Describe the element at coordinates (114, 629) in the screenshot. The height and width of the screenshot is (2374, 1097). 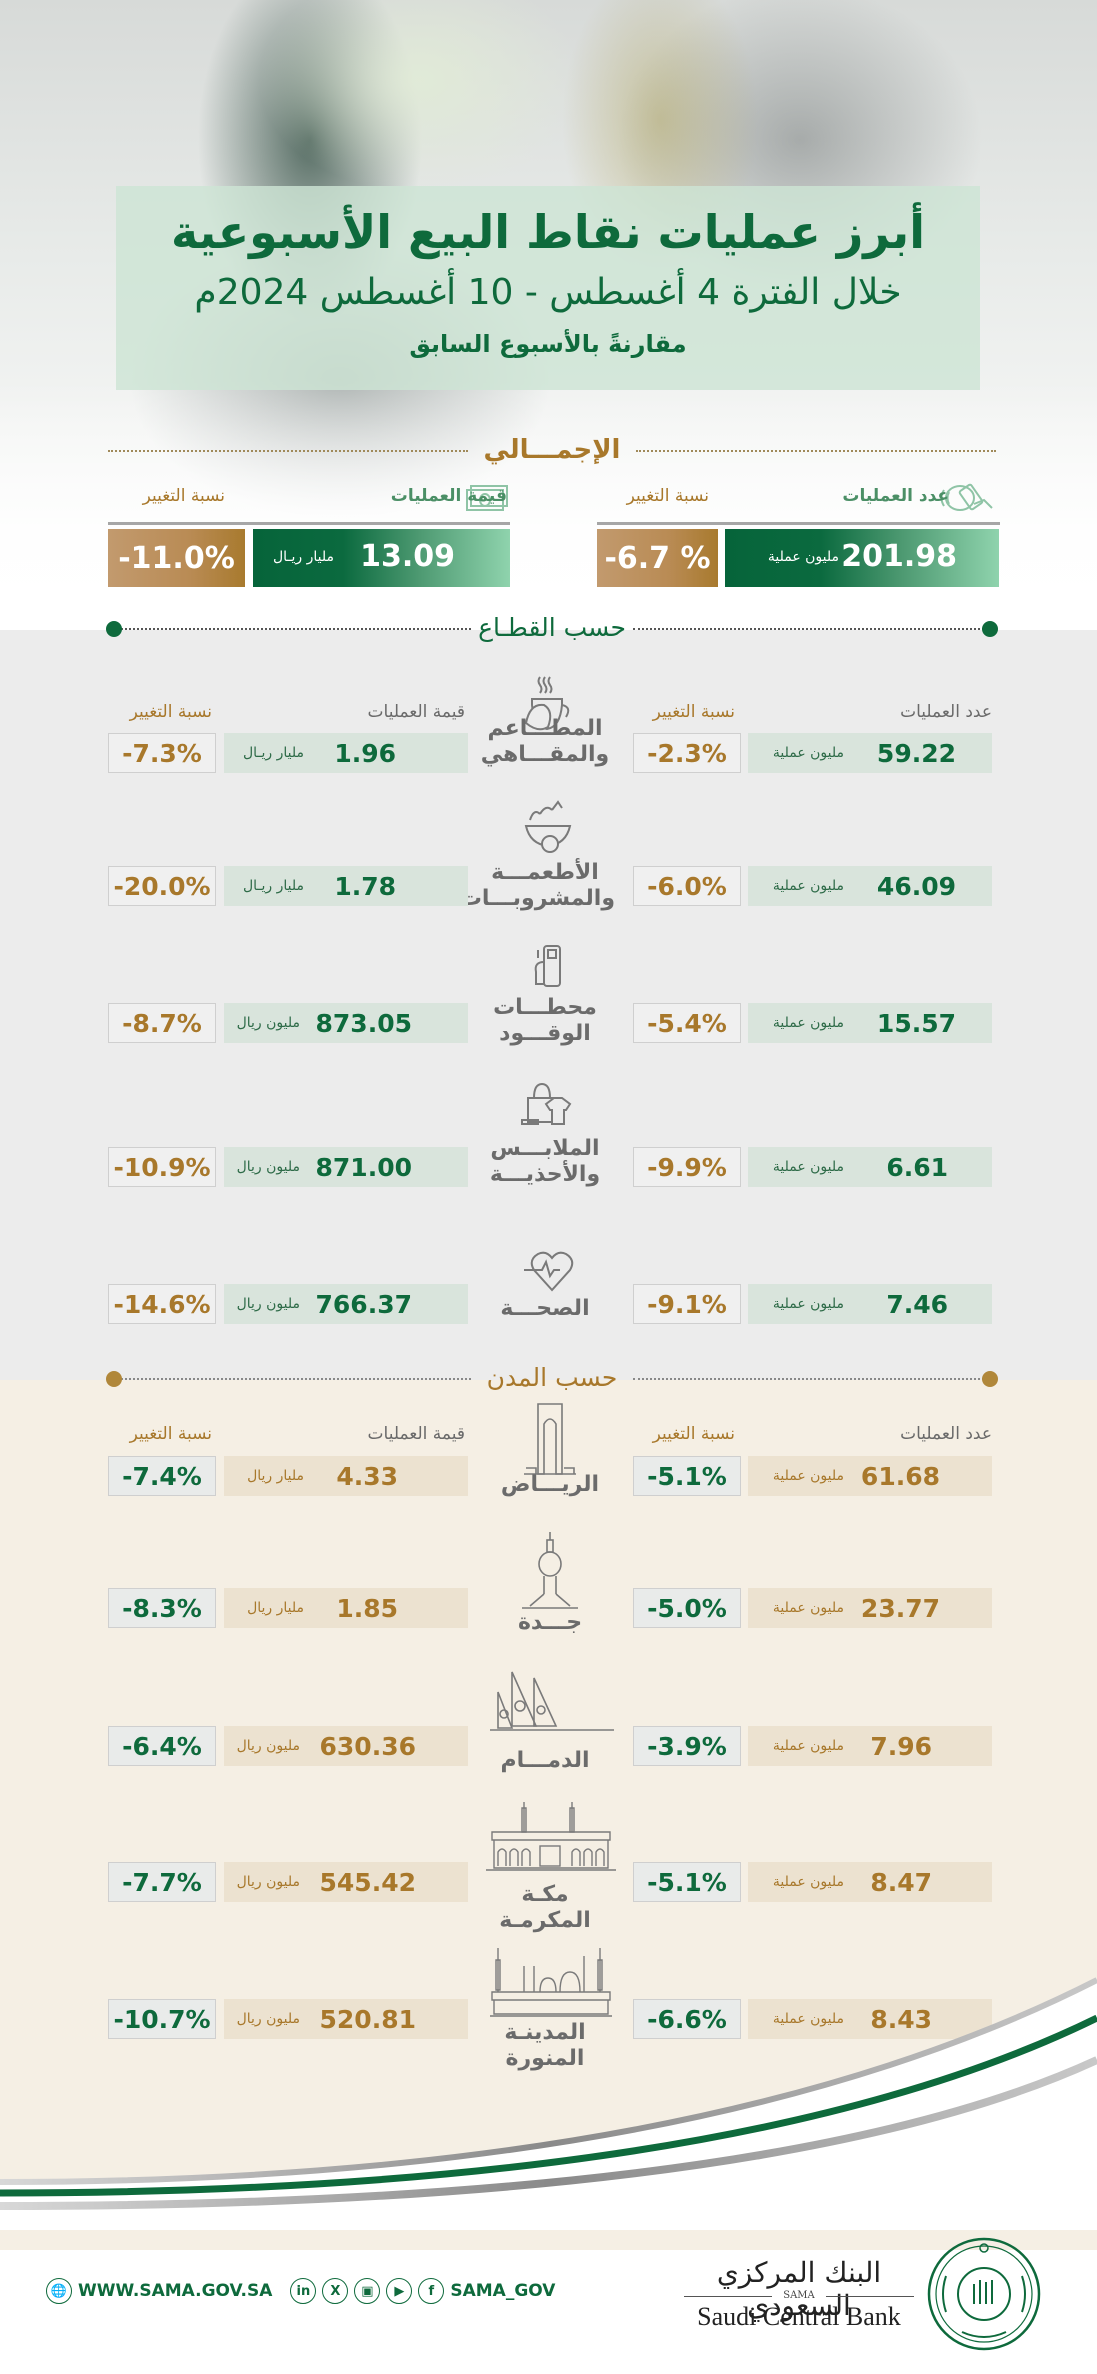
I see `divider-dot-left` at that location.